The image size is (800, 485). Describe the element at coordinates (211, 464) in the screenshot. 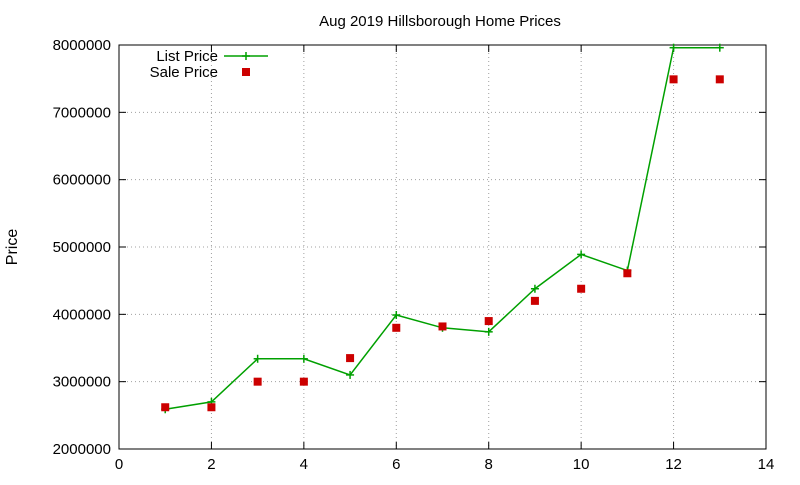

I see `x-tick-label: 2` at that location.